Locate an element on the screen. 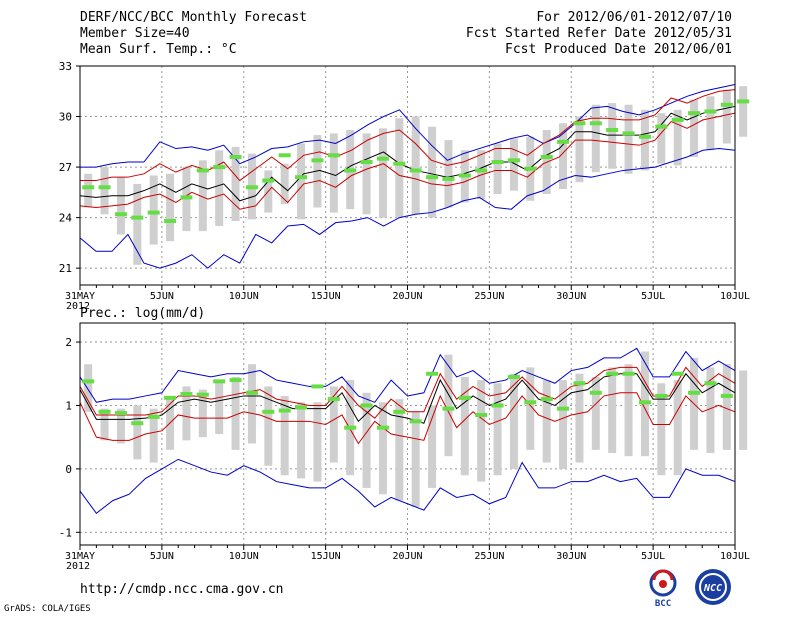 The height and width of the screenshot is (618, 800). prec-xtick-year: 2012 is located at coordinates (78, 566).